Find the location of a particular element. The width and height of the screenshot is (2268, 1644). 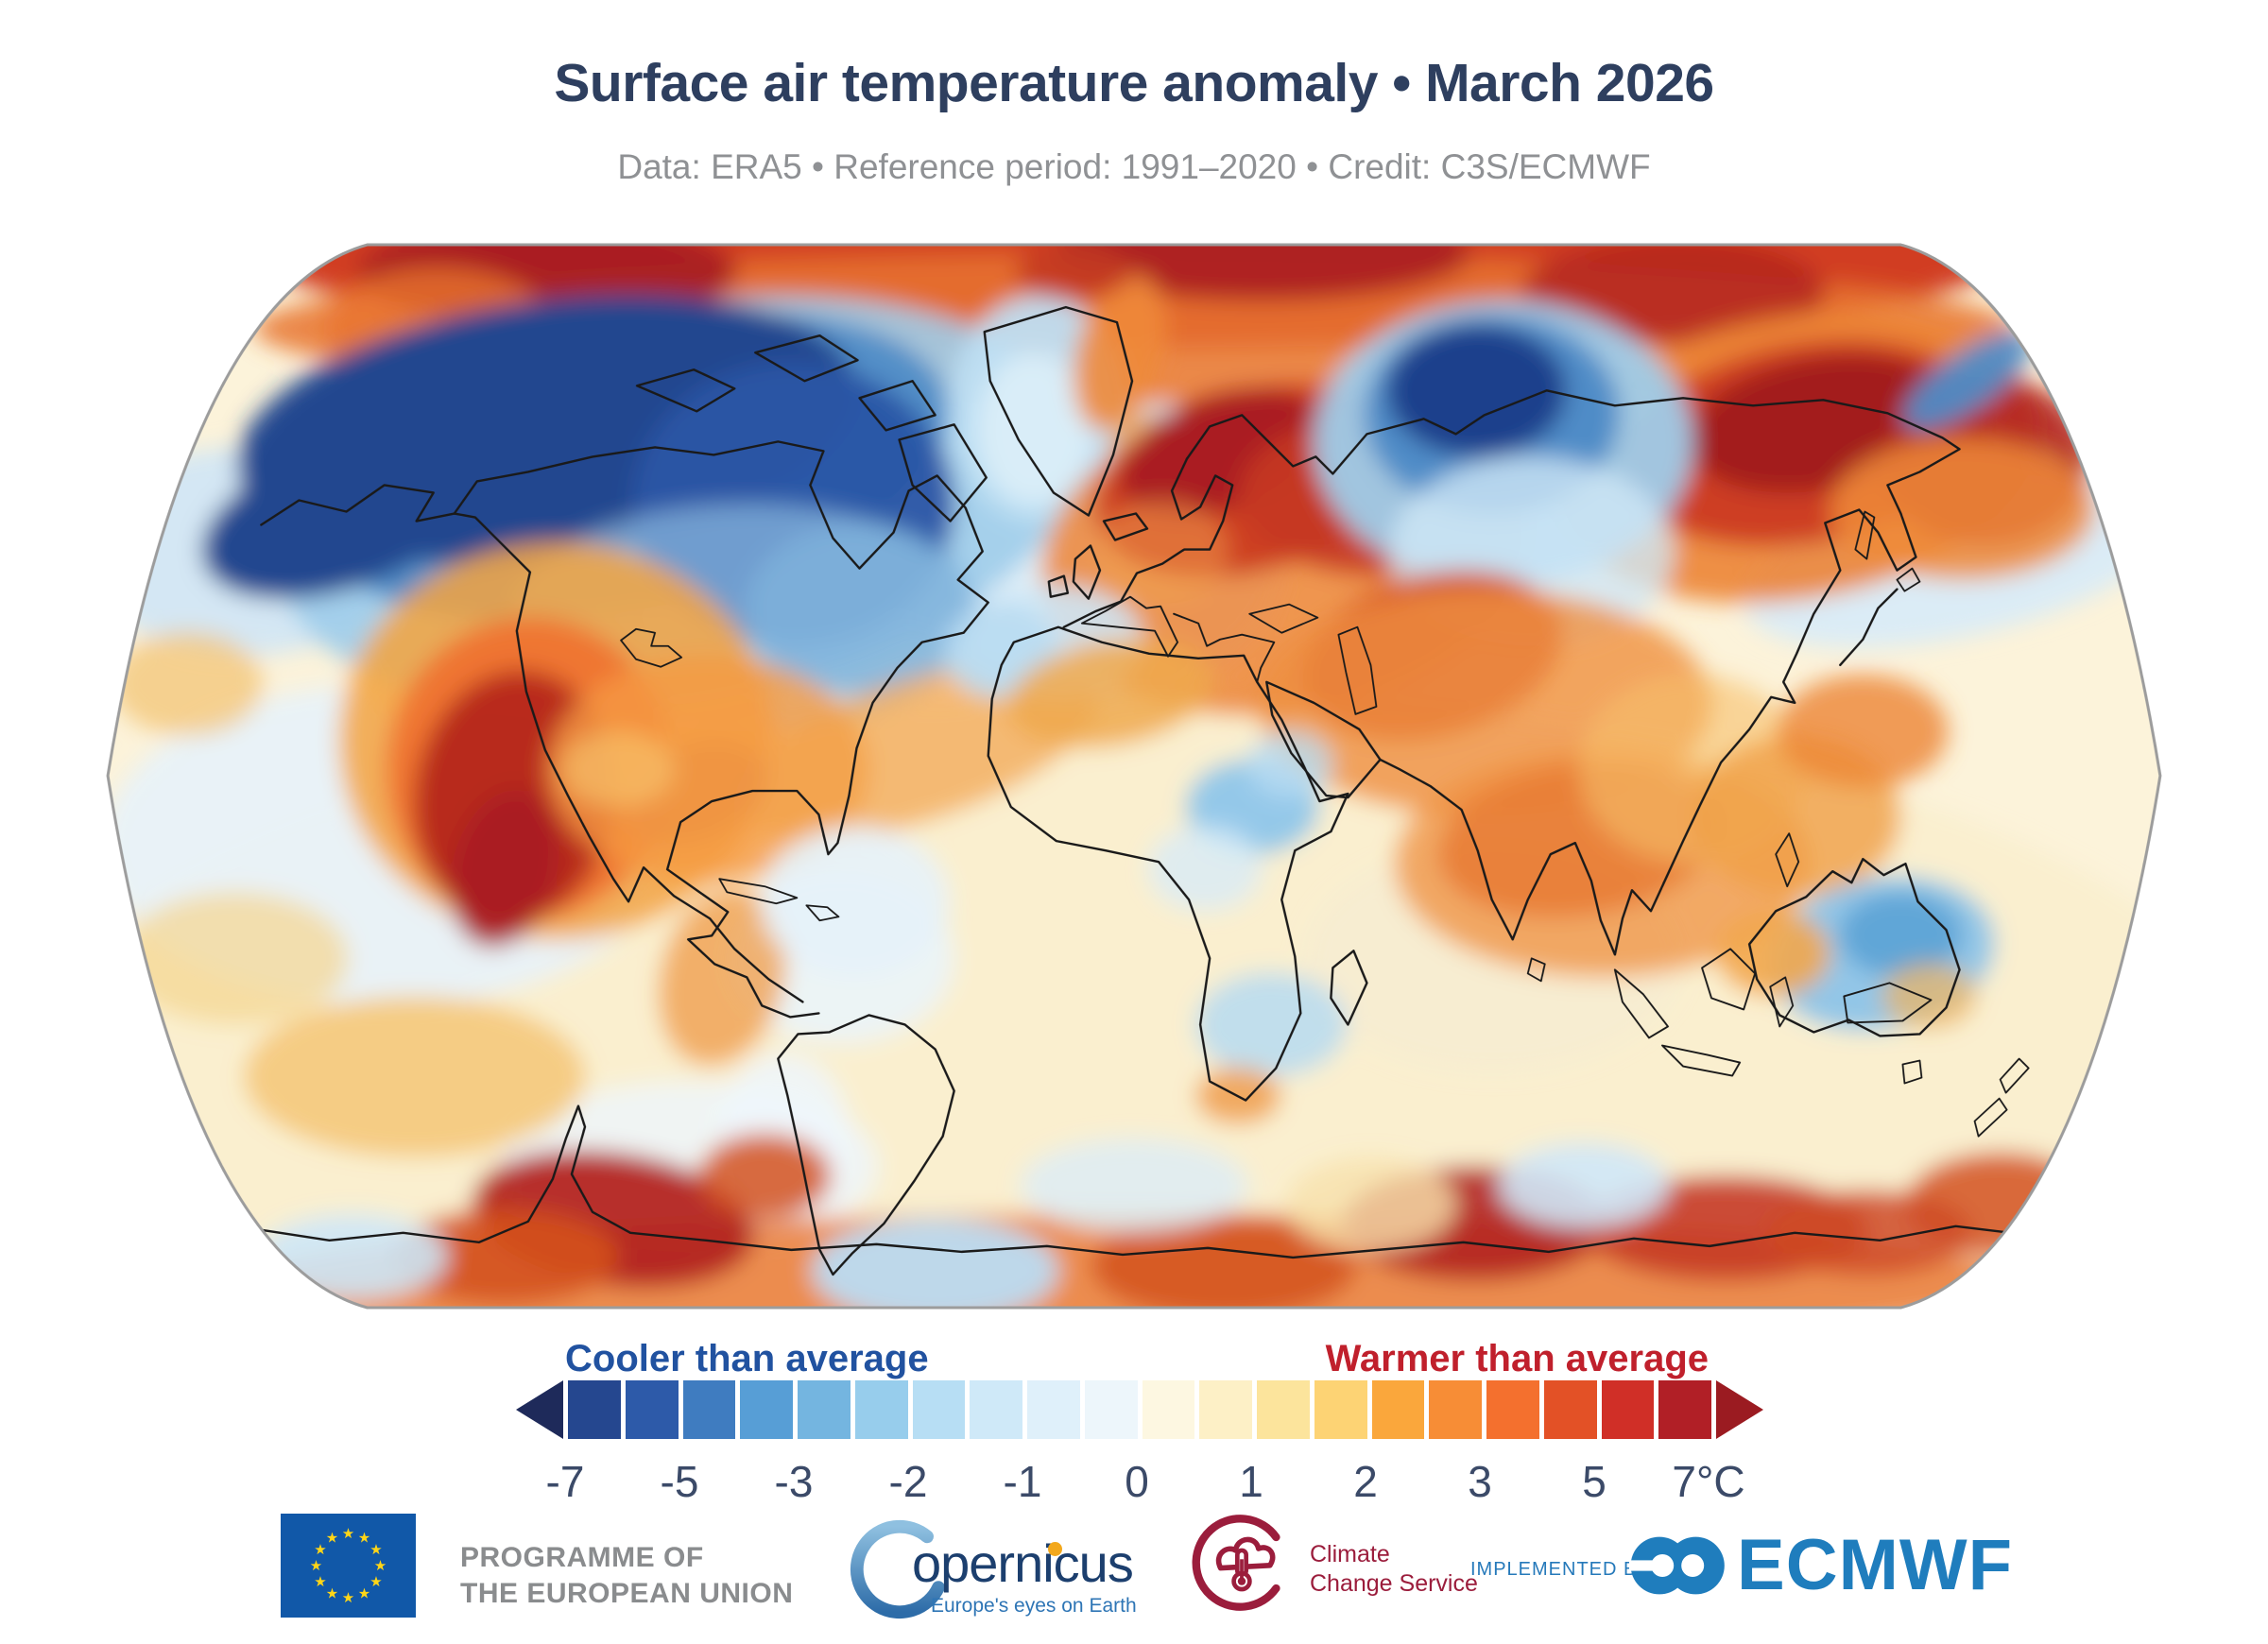

colorbar-right-arrow is located at coordinates (1739, 1409).